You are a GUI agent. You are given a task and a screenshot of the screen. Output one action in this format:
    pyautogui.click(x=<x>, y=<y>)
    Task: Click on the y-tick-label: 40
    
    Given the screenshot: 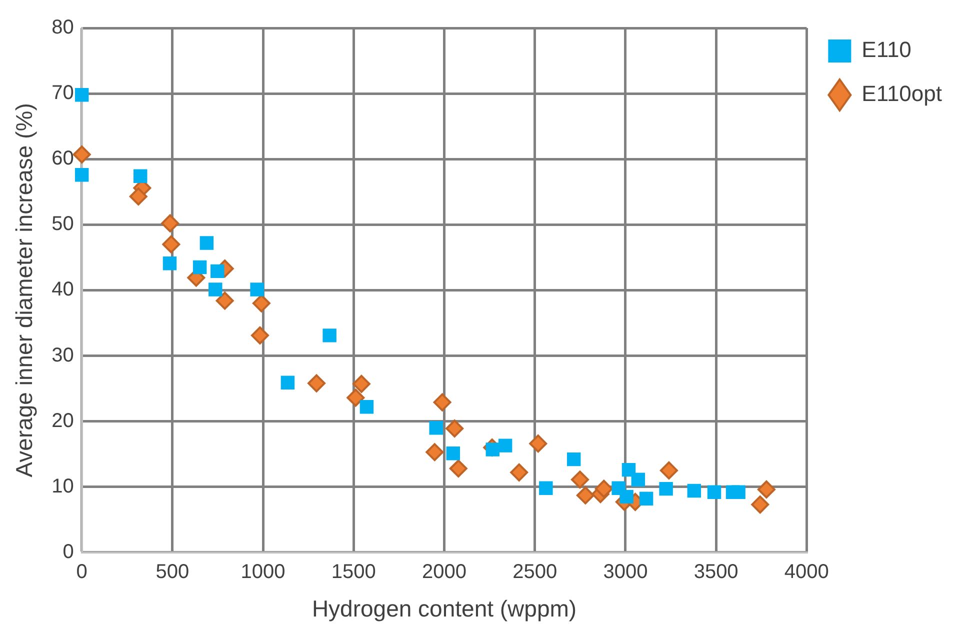 What is the action you would take?
    pyautogui.click(x=63, y=289)
    